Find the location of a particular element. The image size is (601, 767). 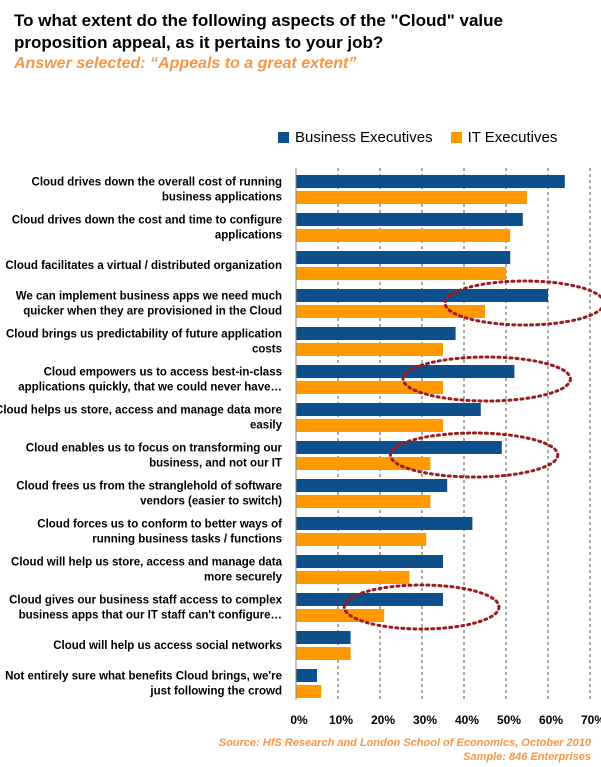

category-label-line: more securely is located at coordinates (243, 578).